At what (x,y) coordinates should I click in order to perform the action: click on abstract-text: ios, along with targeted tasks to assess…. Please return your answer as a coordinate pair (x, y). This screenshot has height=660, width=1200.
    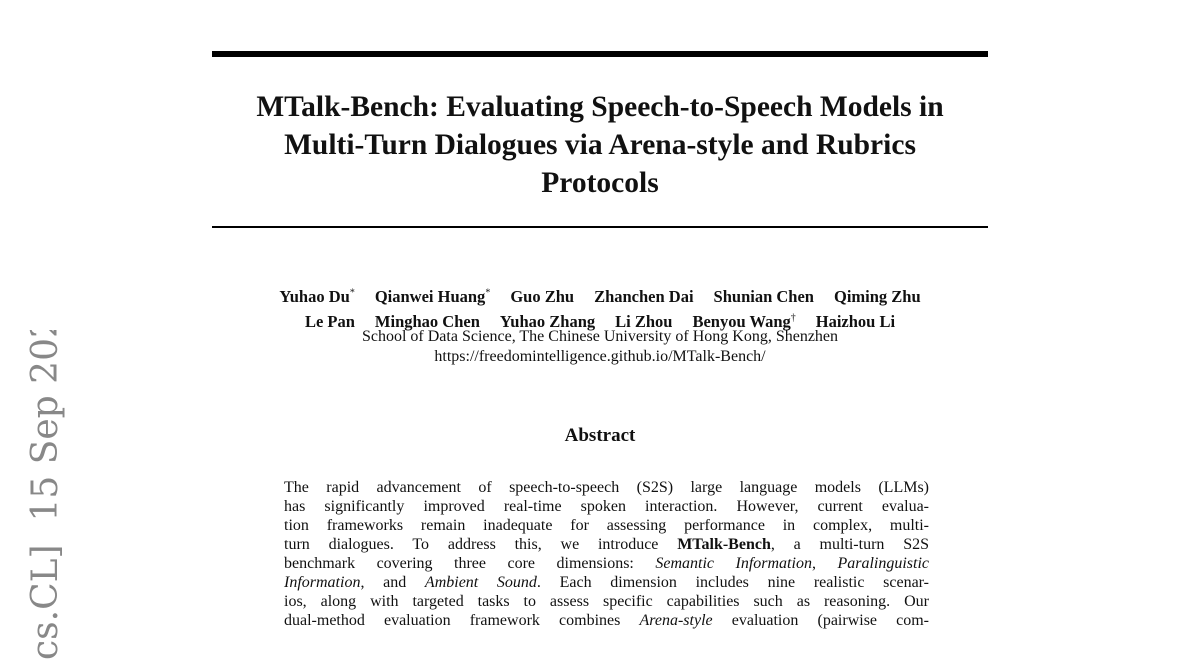
    Looking at the image, I should click on (606, 601).